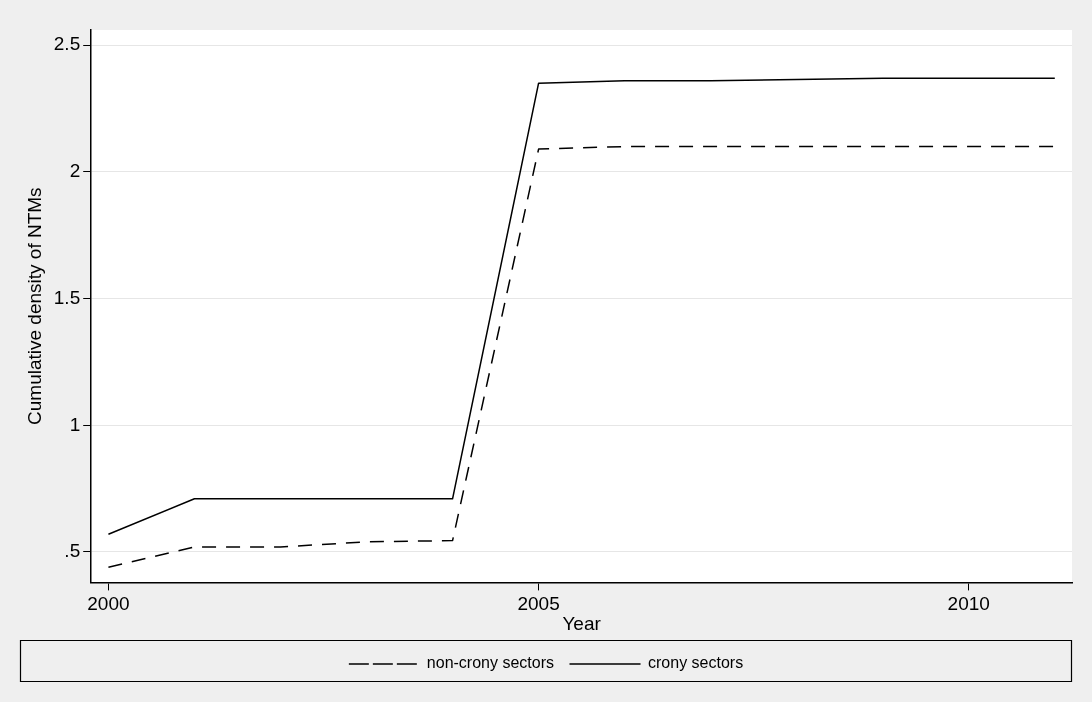 This screenshot has height=702, width=1092. Describe the element at coordinates (34, 306) in the screenshot. I see `y-axis-title: Cumulative density of NTMs` at that location.